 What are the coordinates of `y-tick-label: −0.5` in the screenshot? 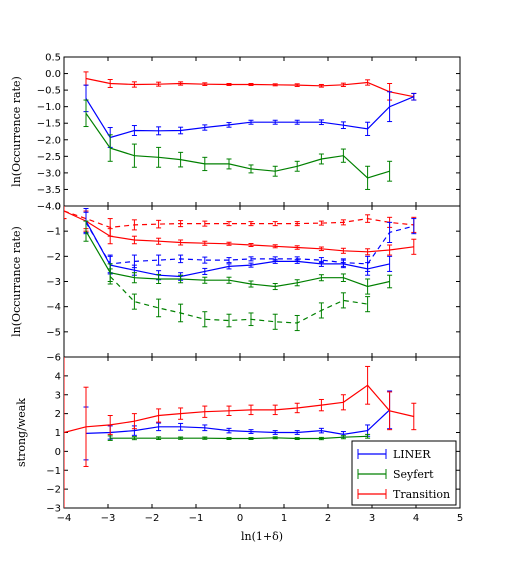 It's located at (49, 91).